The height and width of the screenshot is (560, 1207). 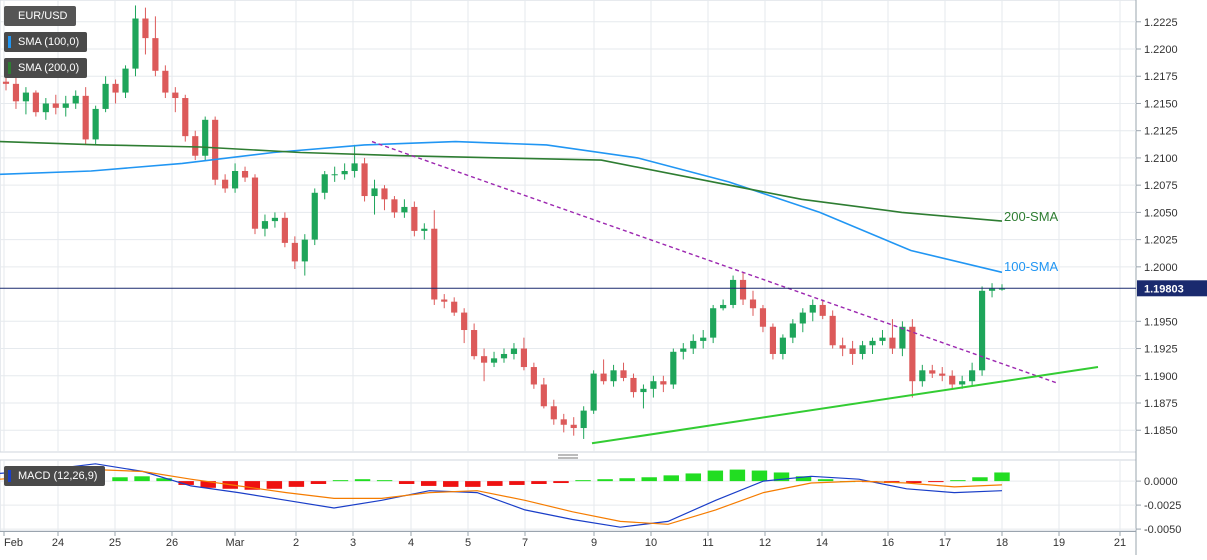 What do you see at coordinates (9, 16) in the screenshot?
I see `symbol-swatch` at bounding box center [9, 16].